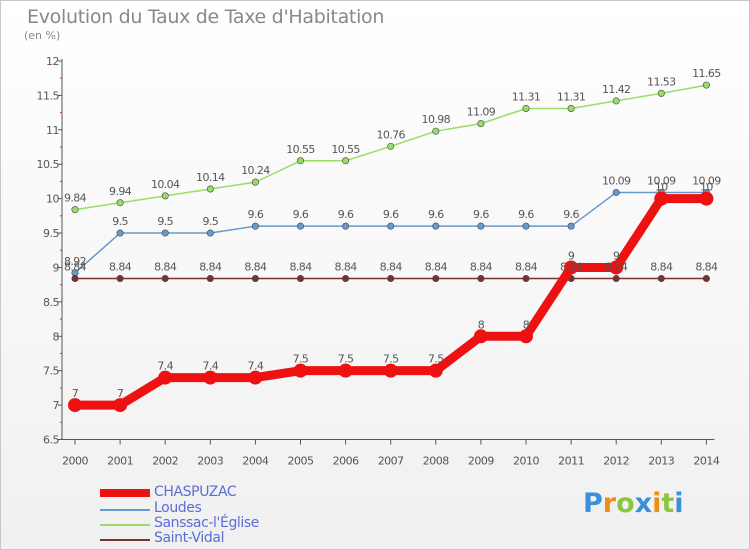 This screenshot has height=550, width=750. Describe the element at coordinates (706, 73) in the screenshot. I see `data-label: 11.65` at that location.